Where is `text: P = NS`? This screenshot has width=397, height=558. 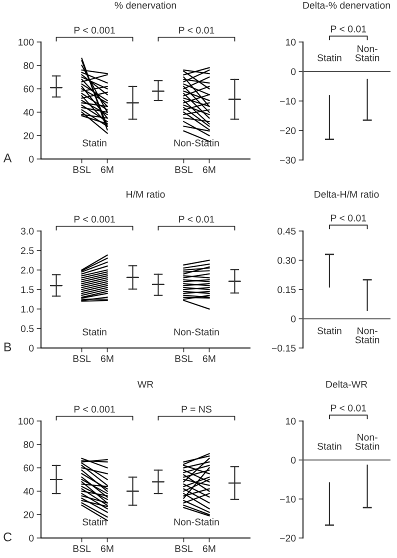
text: P = NS is located at coordinates (197, 409).